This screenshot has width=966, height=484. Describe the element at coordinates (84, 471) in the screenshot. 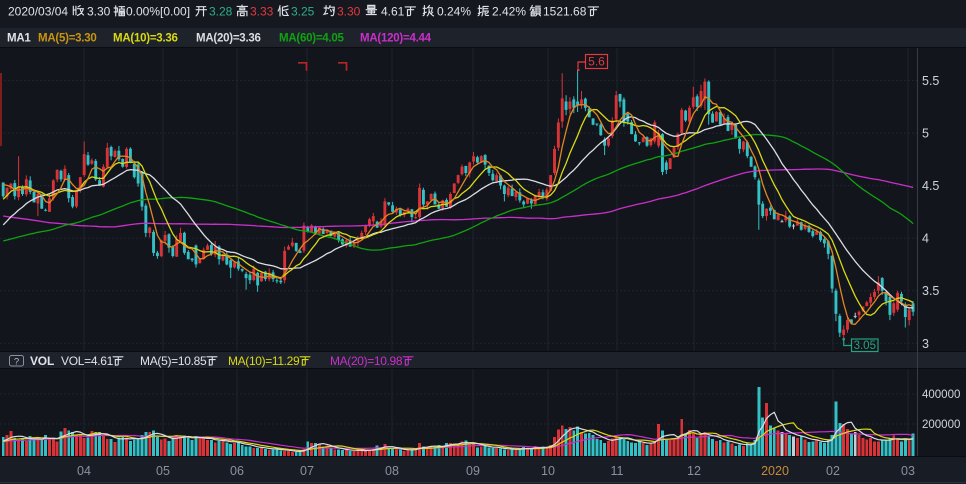

I see `svg-text: 04` at that location.